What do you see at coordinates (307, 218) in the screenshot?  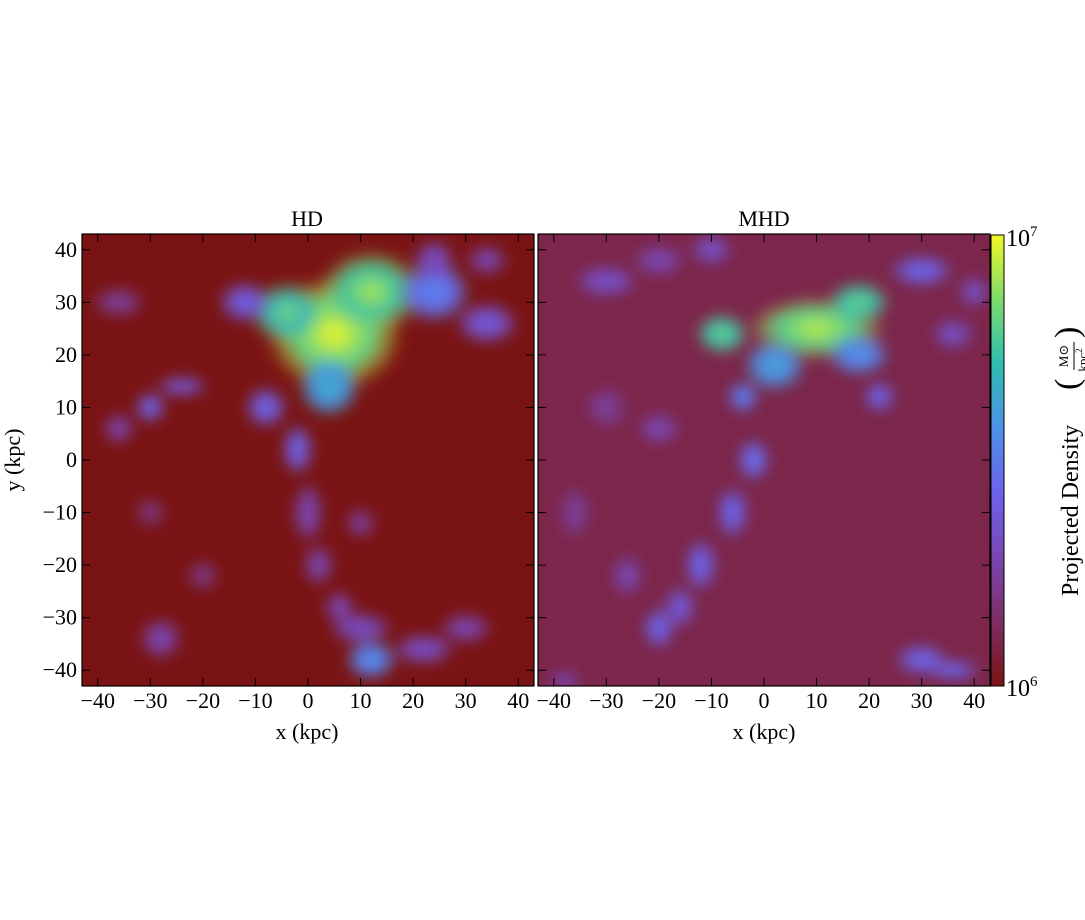 I see `hd-panel-title: HD` at bounding box center [307, 218].